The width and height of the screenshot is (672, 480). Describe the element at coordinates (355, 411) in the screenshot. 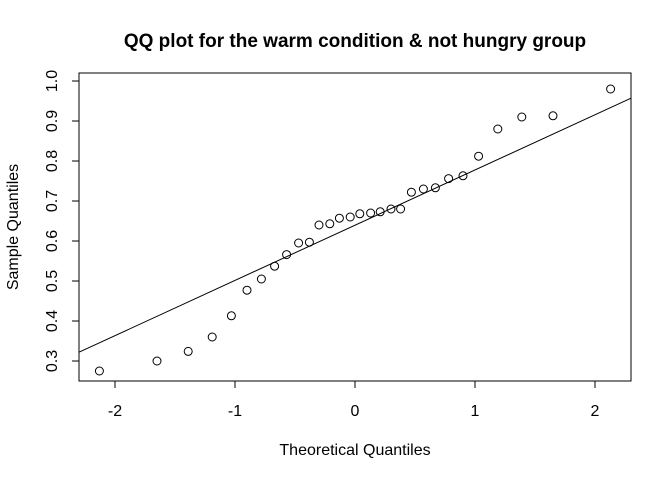

I see `x-tick-label: 0` at that location.